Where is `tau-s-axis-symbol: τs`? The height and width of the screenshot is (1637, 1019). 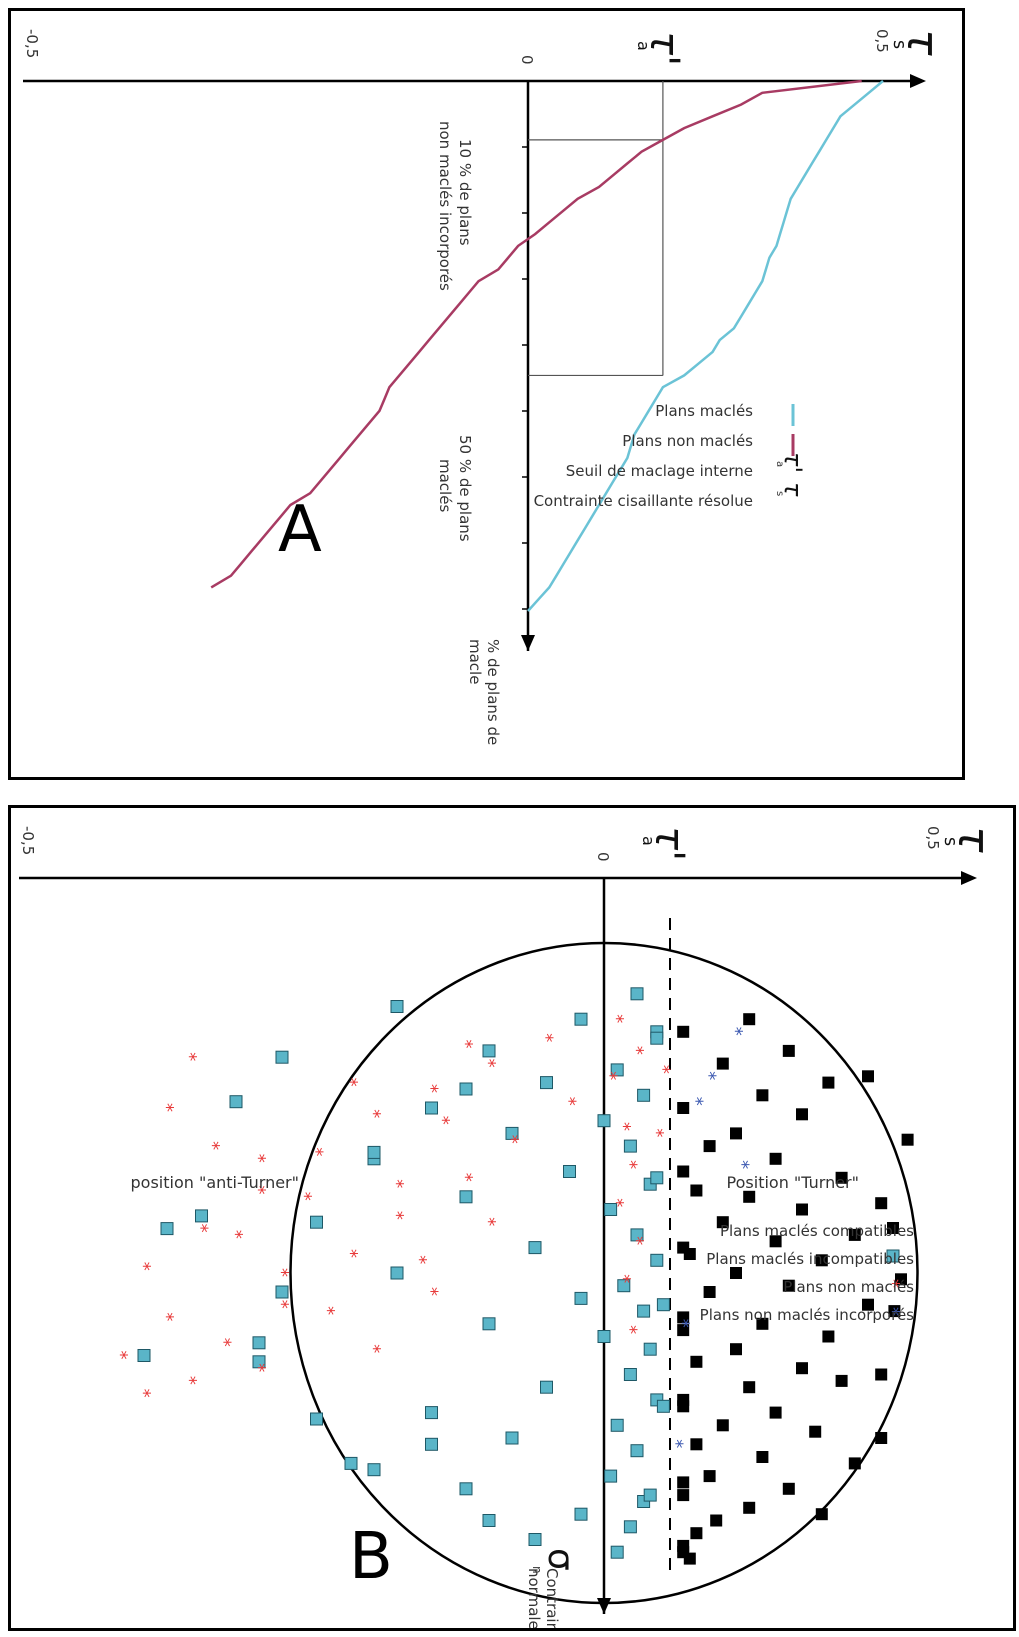 tau-s-axis-symbol: τs is located at coordinates (918, 42).